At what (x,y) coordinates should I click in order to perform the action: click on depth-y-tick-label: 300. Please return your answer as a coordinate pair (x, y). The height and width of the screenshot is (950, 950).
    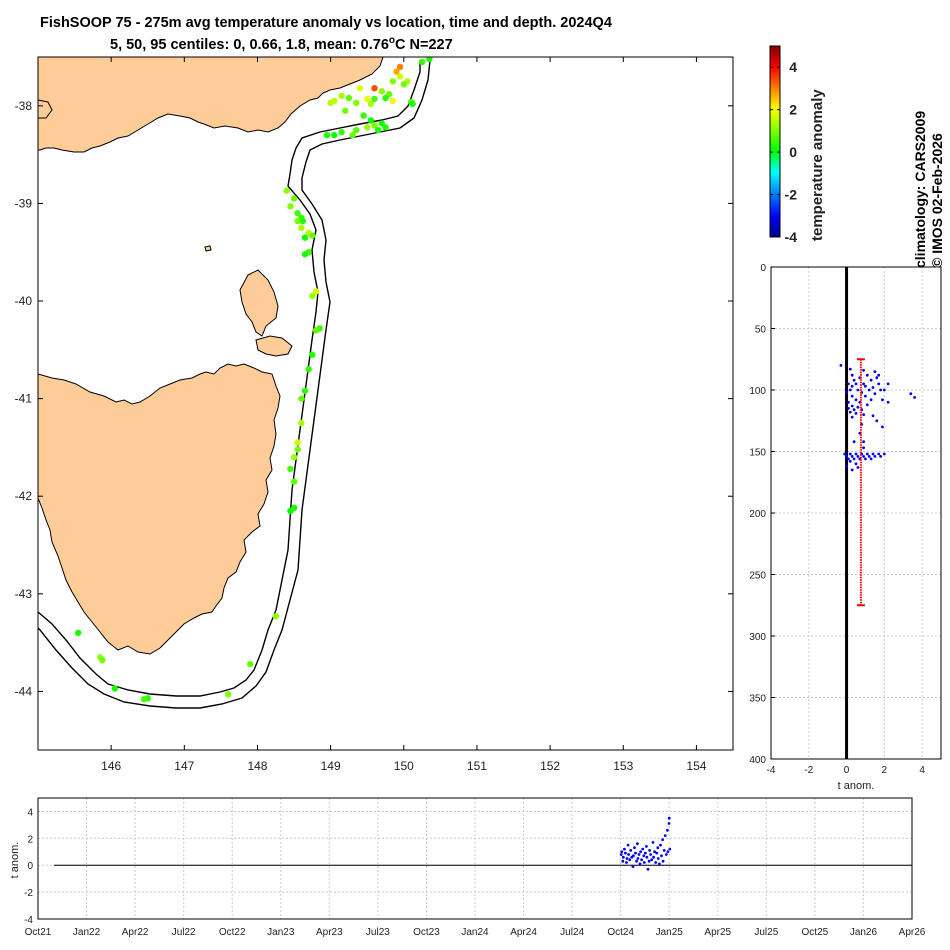
    Looking at the image, I should click on (757, 637).